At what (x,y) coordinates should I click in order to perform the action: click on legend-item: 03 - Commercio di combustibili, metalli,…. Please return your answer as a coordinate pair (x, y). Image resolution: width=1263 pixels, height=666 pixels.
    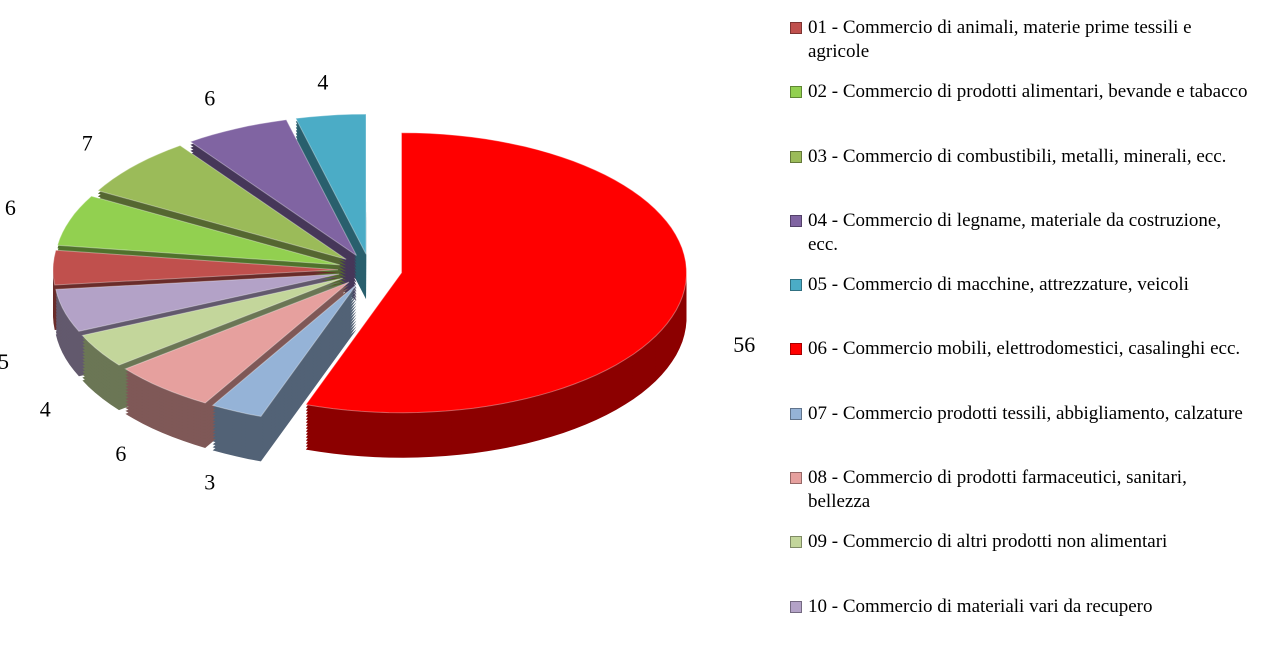
    Looking at the image, I should click on (1020, 177).